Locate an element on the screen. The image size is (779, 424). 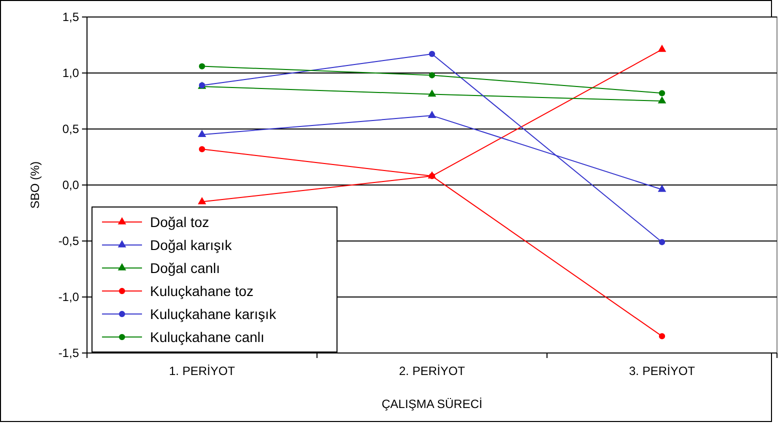
legend-label: Doğal canlı is located at coordinates (185, 268).